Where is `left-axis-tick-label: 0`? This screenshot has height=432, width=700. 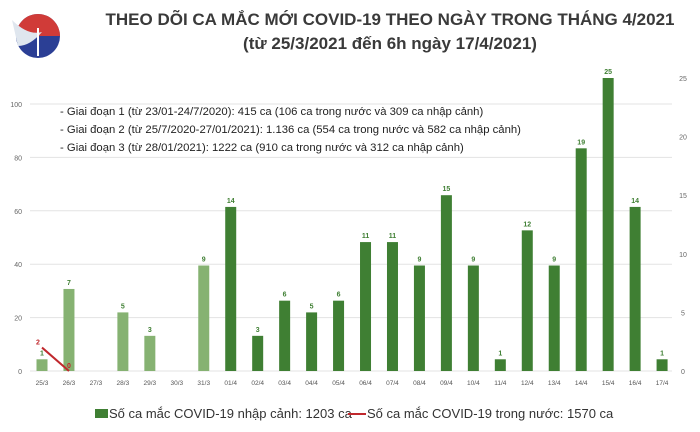
left-axis-tick-label: 0 is located at coordinates (20, 372).